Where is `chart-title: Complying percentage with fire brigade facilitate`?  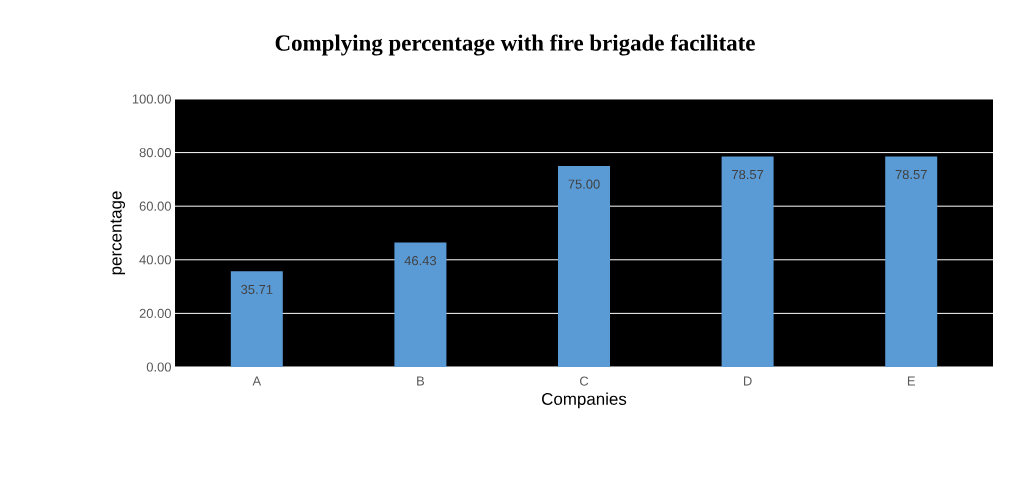
chart-title: Complying percentage with fire brigade facilitate is located at coordinates (515, 45).